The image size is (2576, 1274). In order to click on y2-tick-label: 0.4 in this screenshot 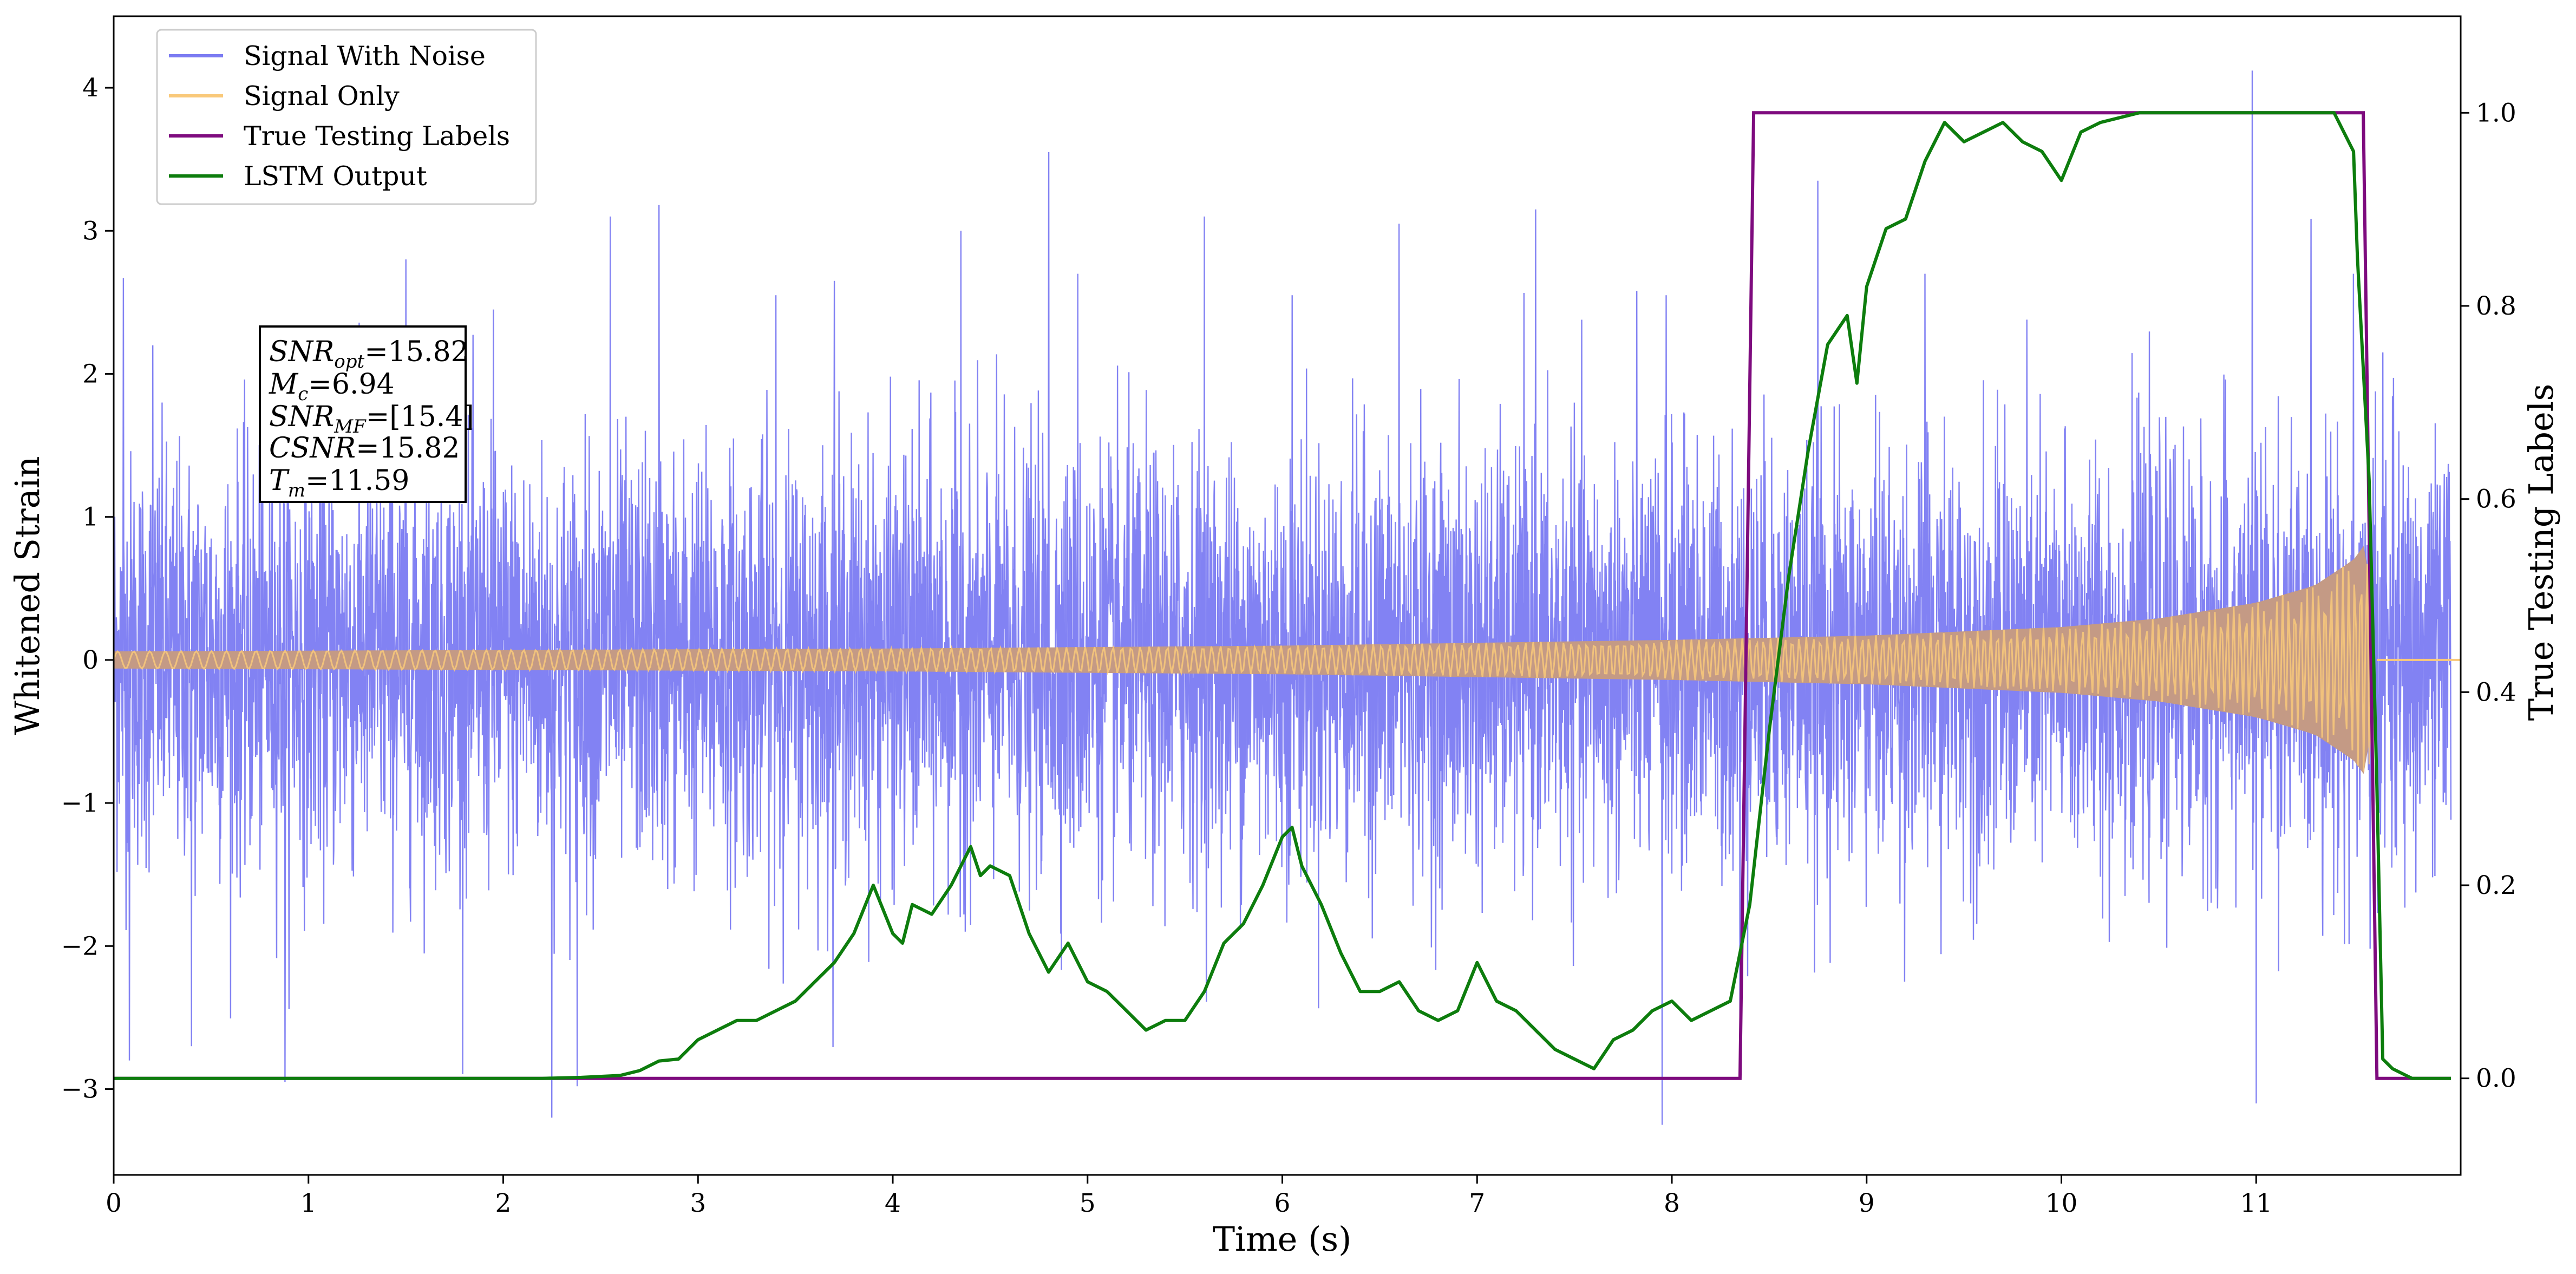, I will do `click(2496, 692)`.